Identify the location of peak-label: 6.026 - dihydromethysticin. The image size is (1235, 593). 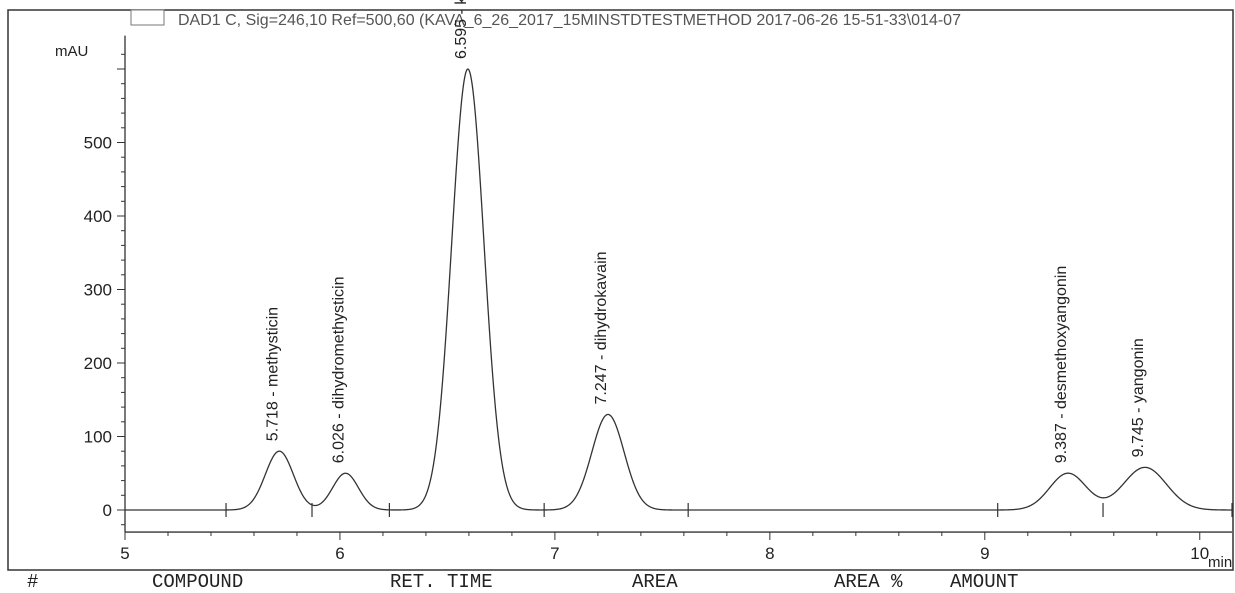
(339, 369).